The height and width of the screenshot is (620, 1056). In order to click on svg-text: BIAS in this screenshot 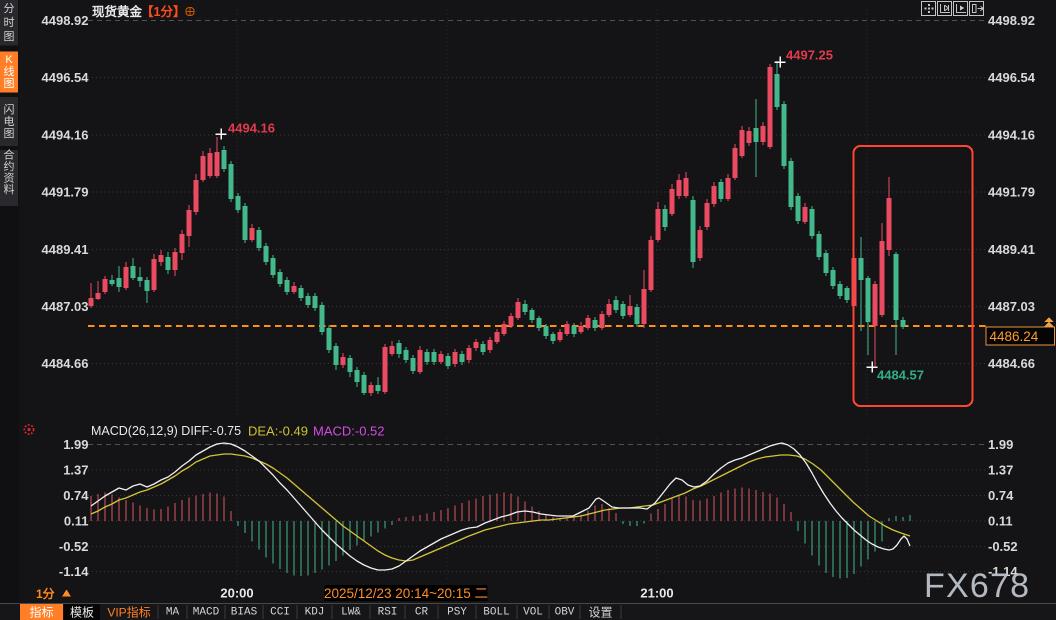, I will do `click(244, 613)`.